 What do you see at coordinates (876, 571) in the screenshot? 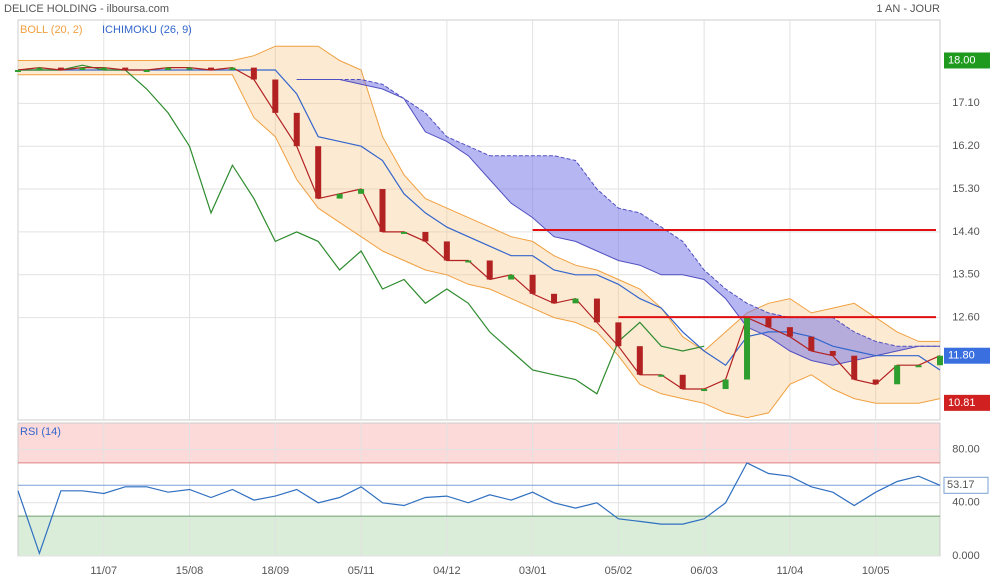
I see `x-tick-label: 10/05` at bounding box center [876, 571].